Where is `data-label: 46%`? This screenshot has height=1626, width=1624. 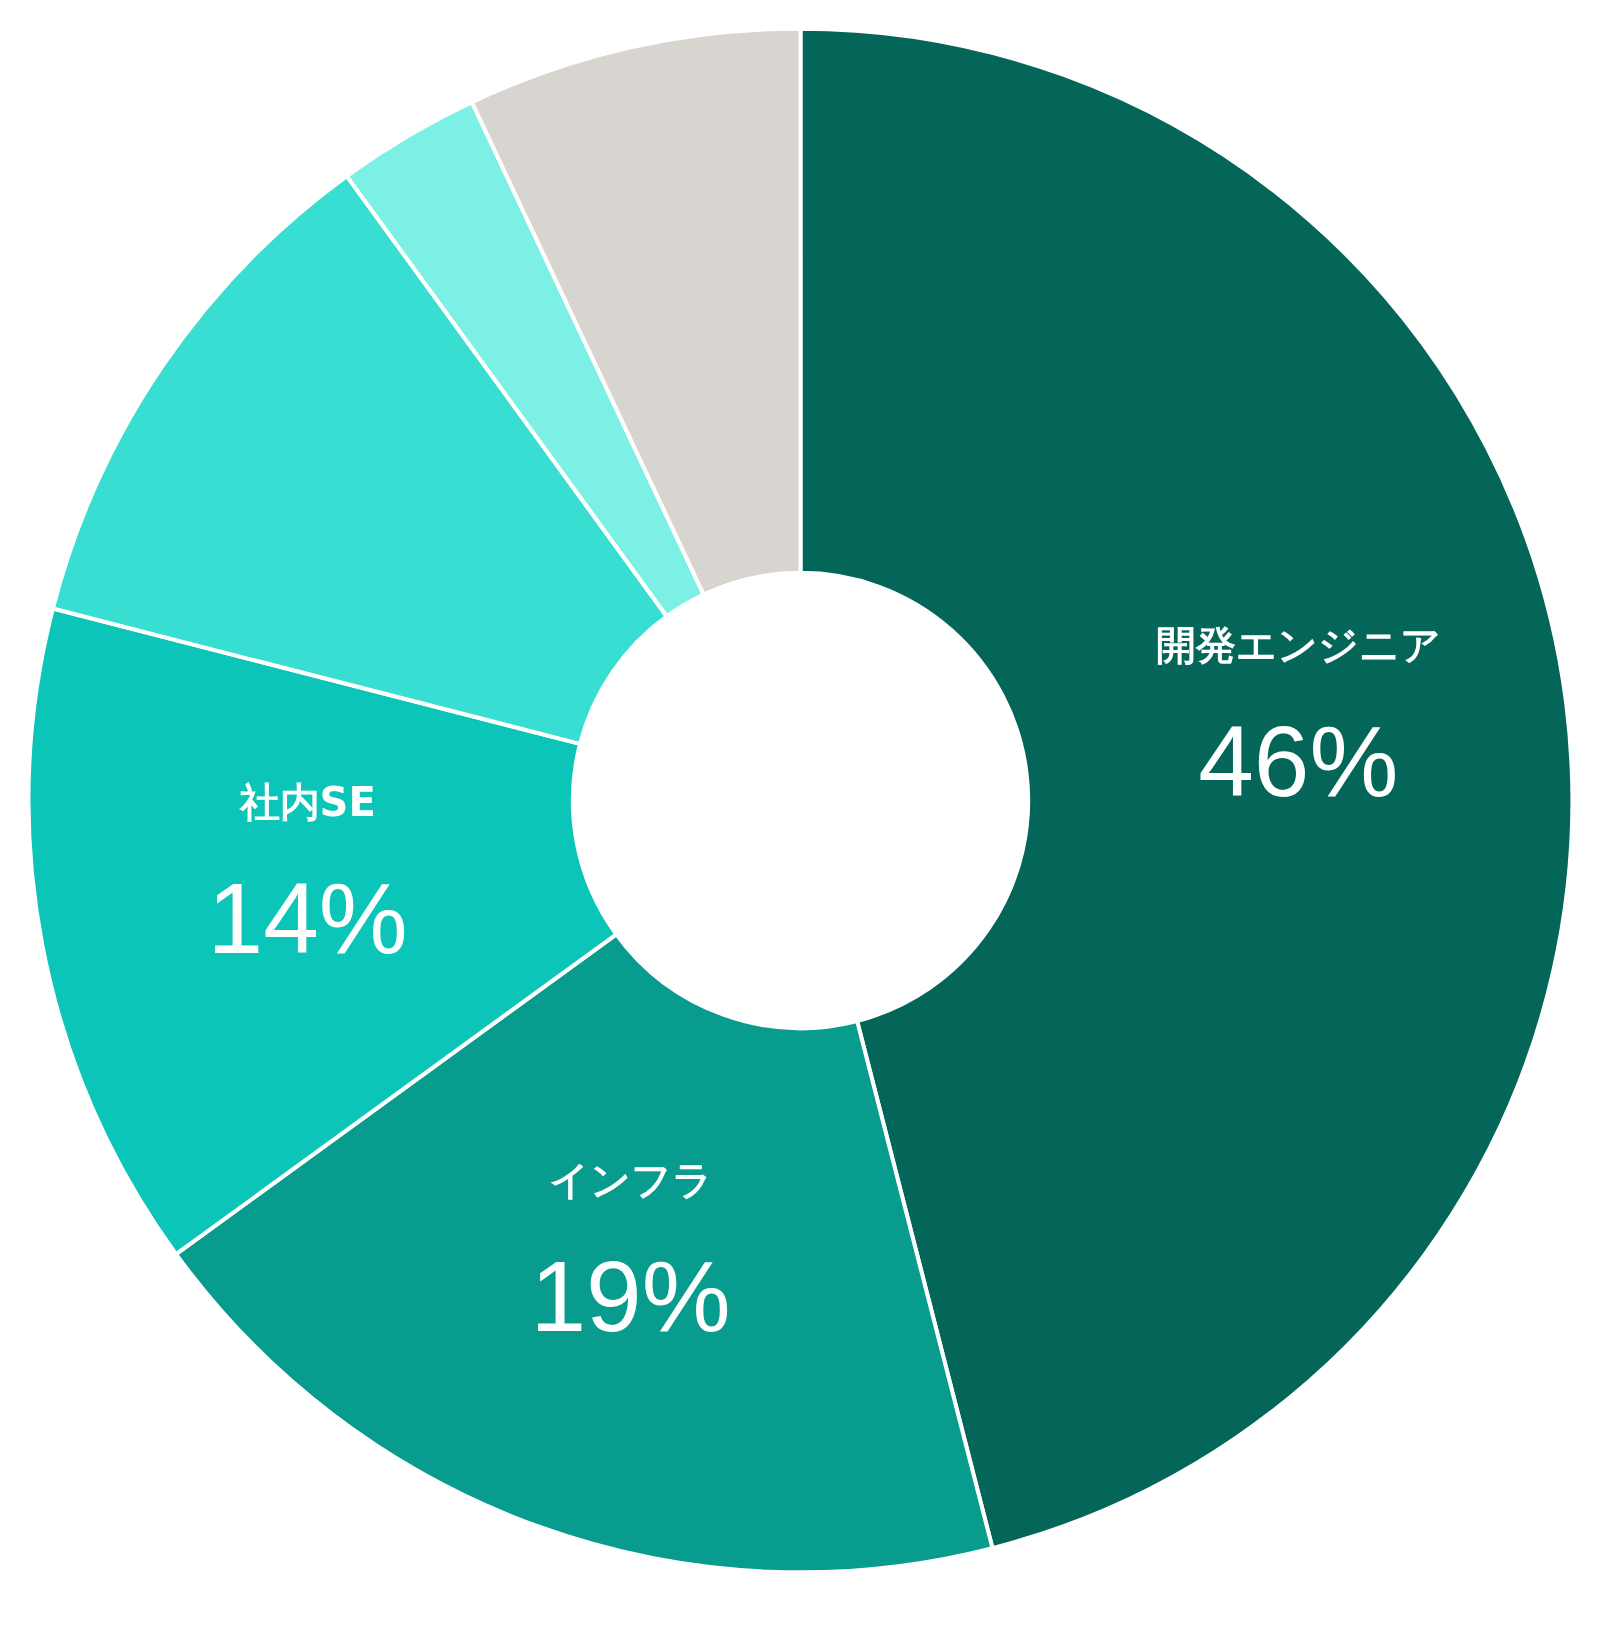 data-label: 46% is located at coordinates (1298, 760).